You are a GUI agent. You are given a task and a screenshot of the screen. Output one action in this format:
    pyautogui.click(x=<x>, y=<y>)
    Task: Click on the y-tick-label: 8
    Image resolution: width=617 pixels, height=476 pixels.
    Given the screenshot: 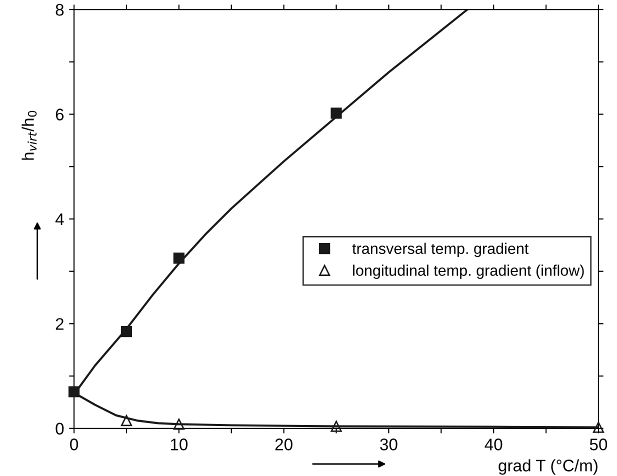 What is the action you would take?
    pyautogui.click(x=60, y=10)
    